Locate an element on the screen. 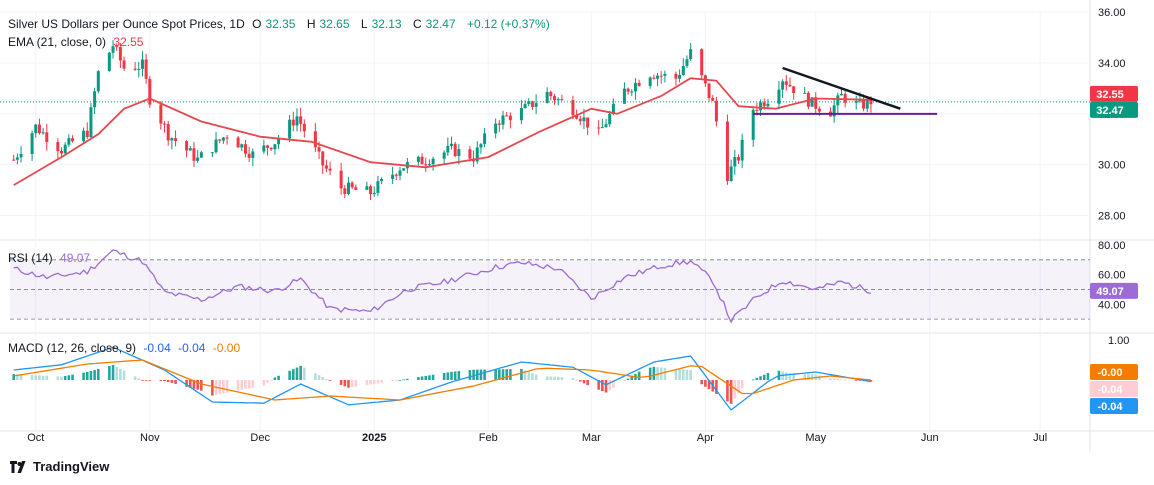 Image resolution: width=1154 pixels, height=485 pixels. low-value: 32.13 is located at coordinates (386, 24).